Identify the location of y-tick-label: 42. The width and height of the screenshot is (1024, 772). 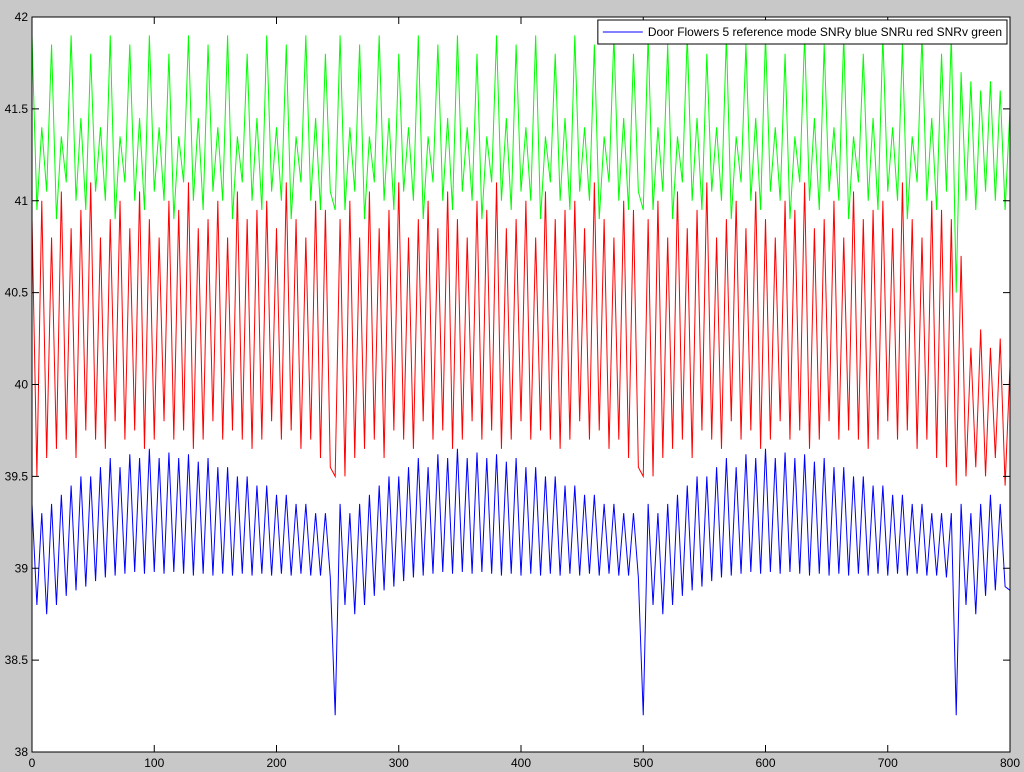
(22, 17).